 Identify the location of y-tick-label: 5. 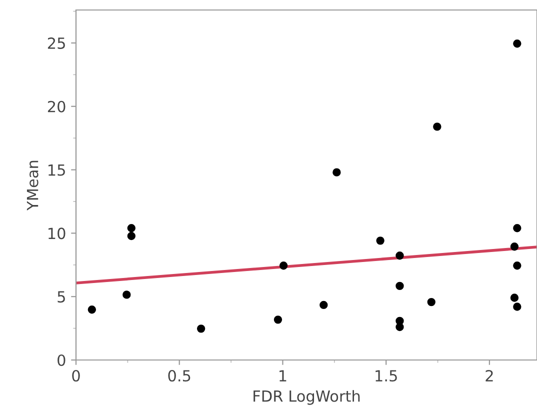
(61, 297).